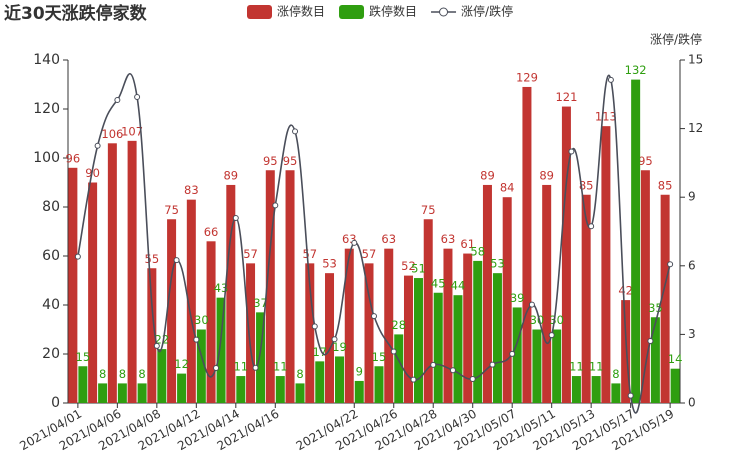 This screenshot has width=750, height=463. I want to click on data-label: 53, so click(497, 264).